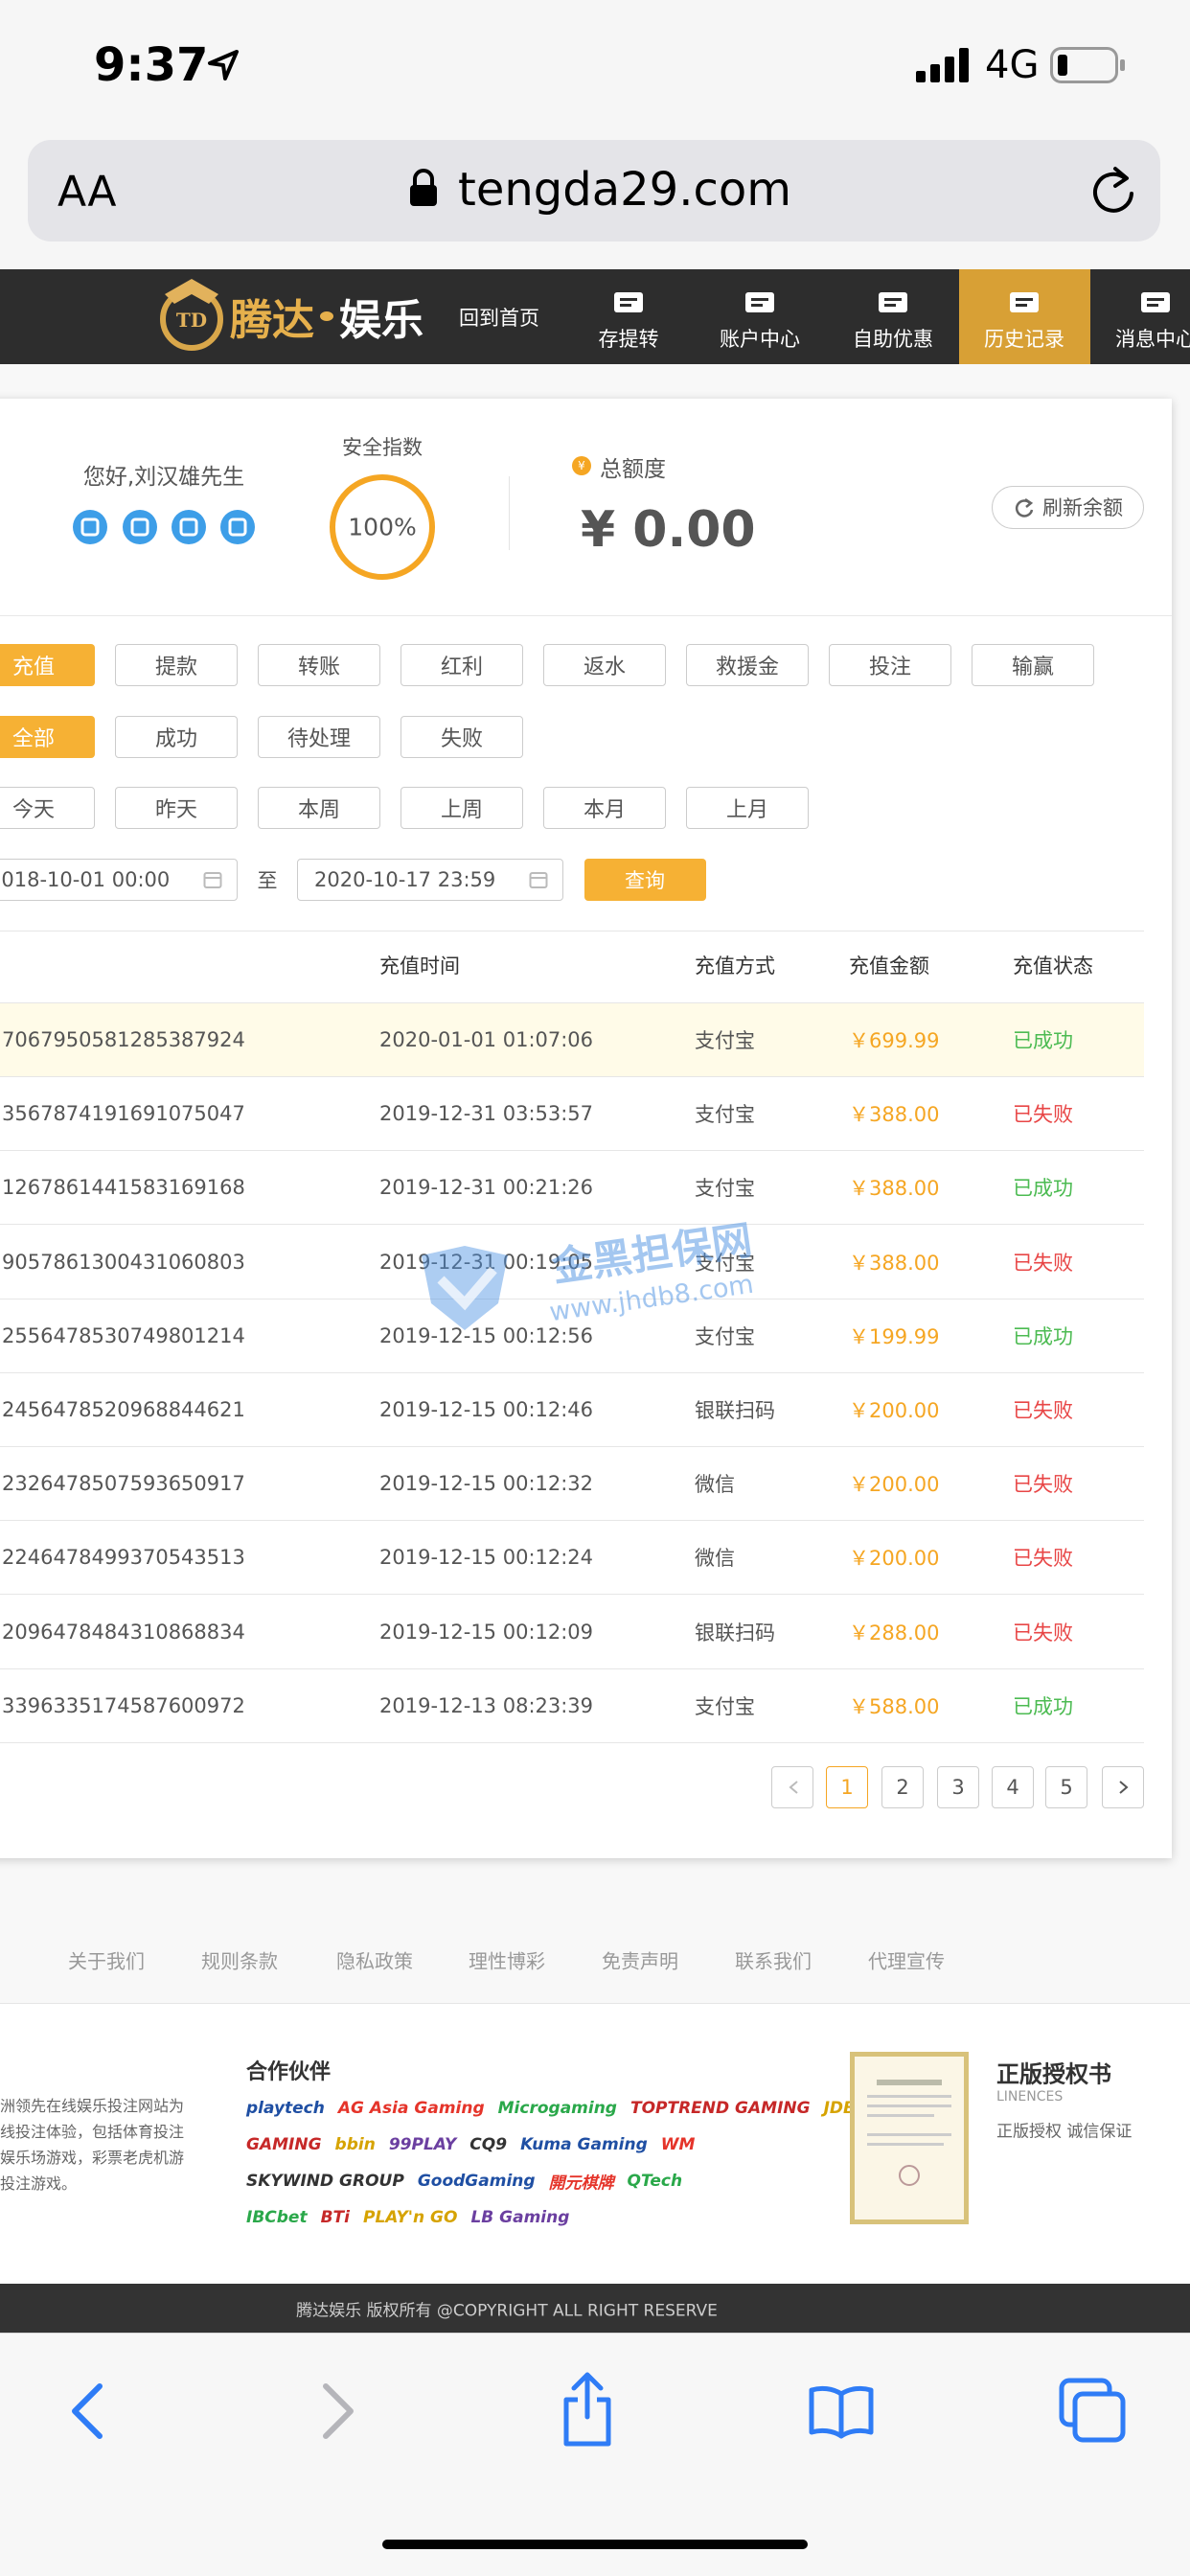  What do you see at coordinates (906, 1961) in the screenshot?
I see `footer-link: 代理宣传` at bounding box center [906, 1961].